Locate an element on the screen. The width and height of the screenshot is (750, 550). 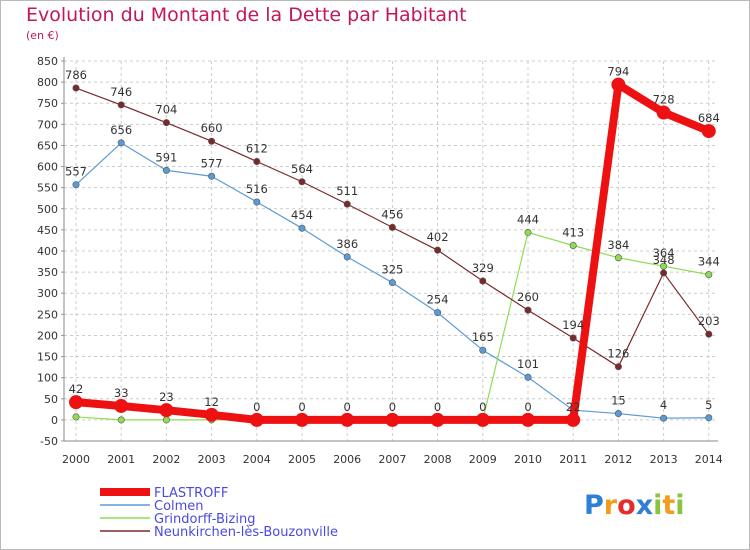
y-tick-label: 100 is located at coordinates (47, 378).